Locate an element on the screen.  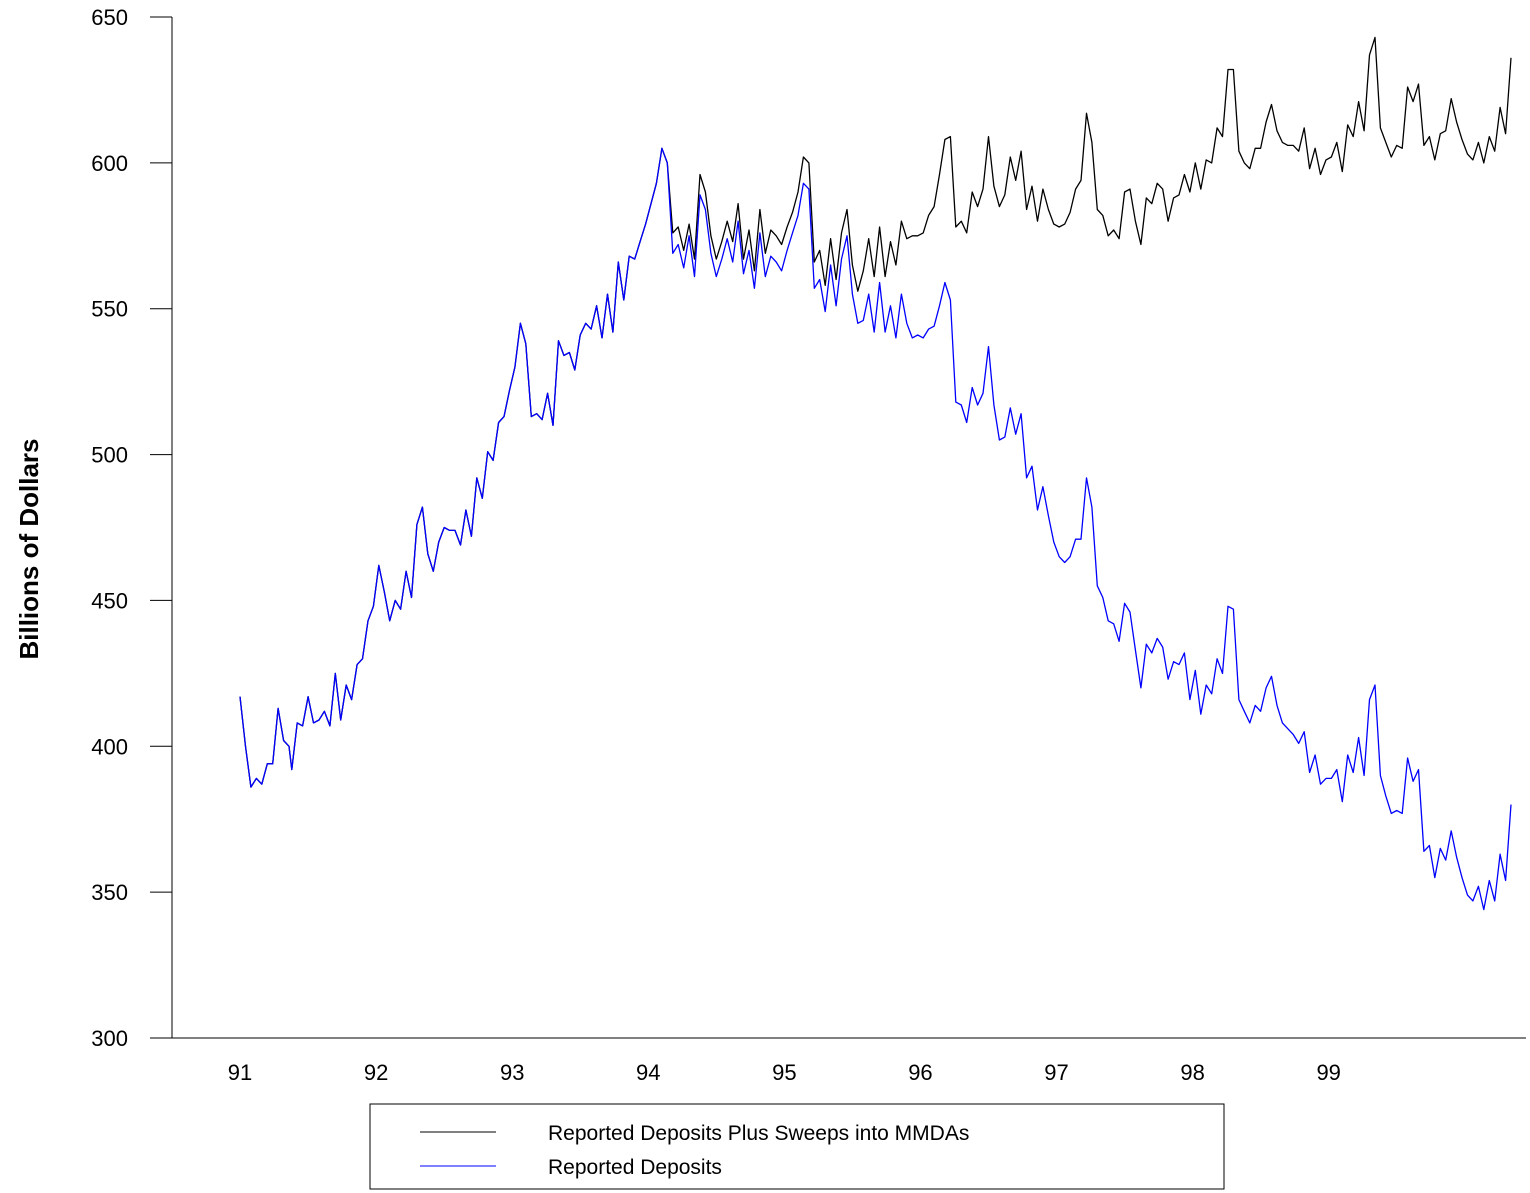
x-tick-label: 93 is located at coordinates (512, 1072).